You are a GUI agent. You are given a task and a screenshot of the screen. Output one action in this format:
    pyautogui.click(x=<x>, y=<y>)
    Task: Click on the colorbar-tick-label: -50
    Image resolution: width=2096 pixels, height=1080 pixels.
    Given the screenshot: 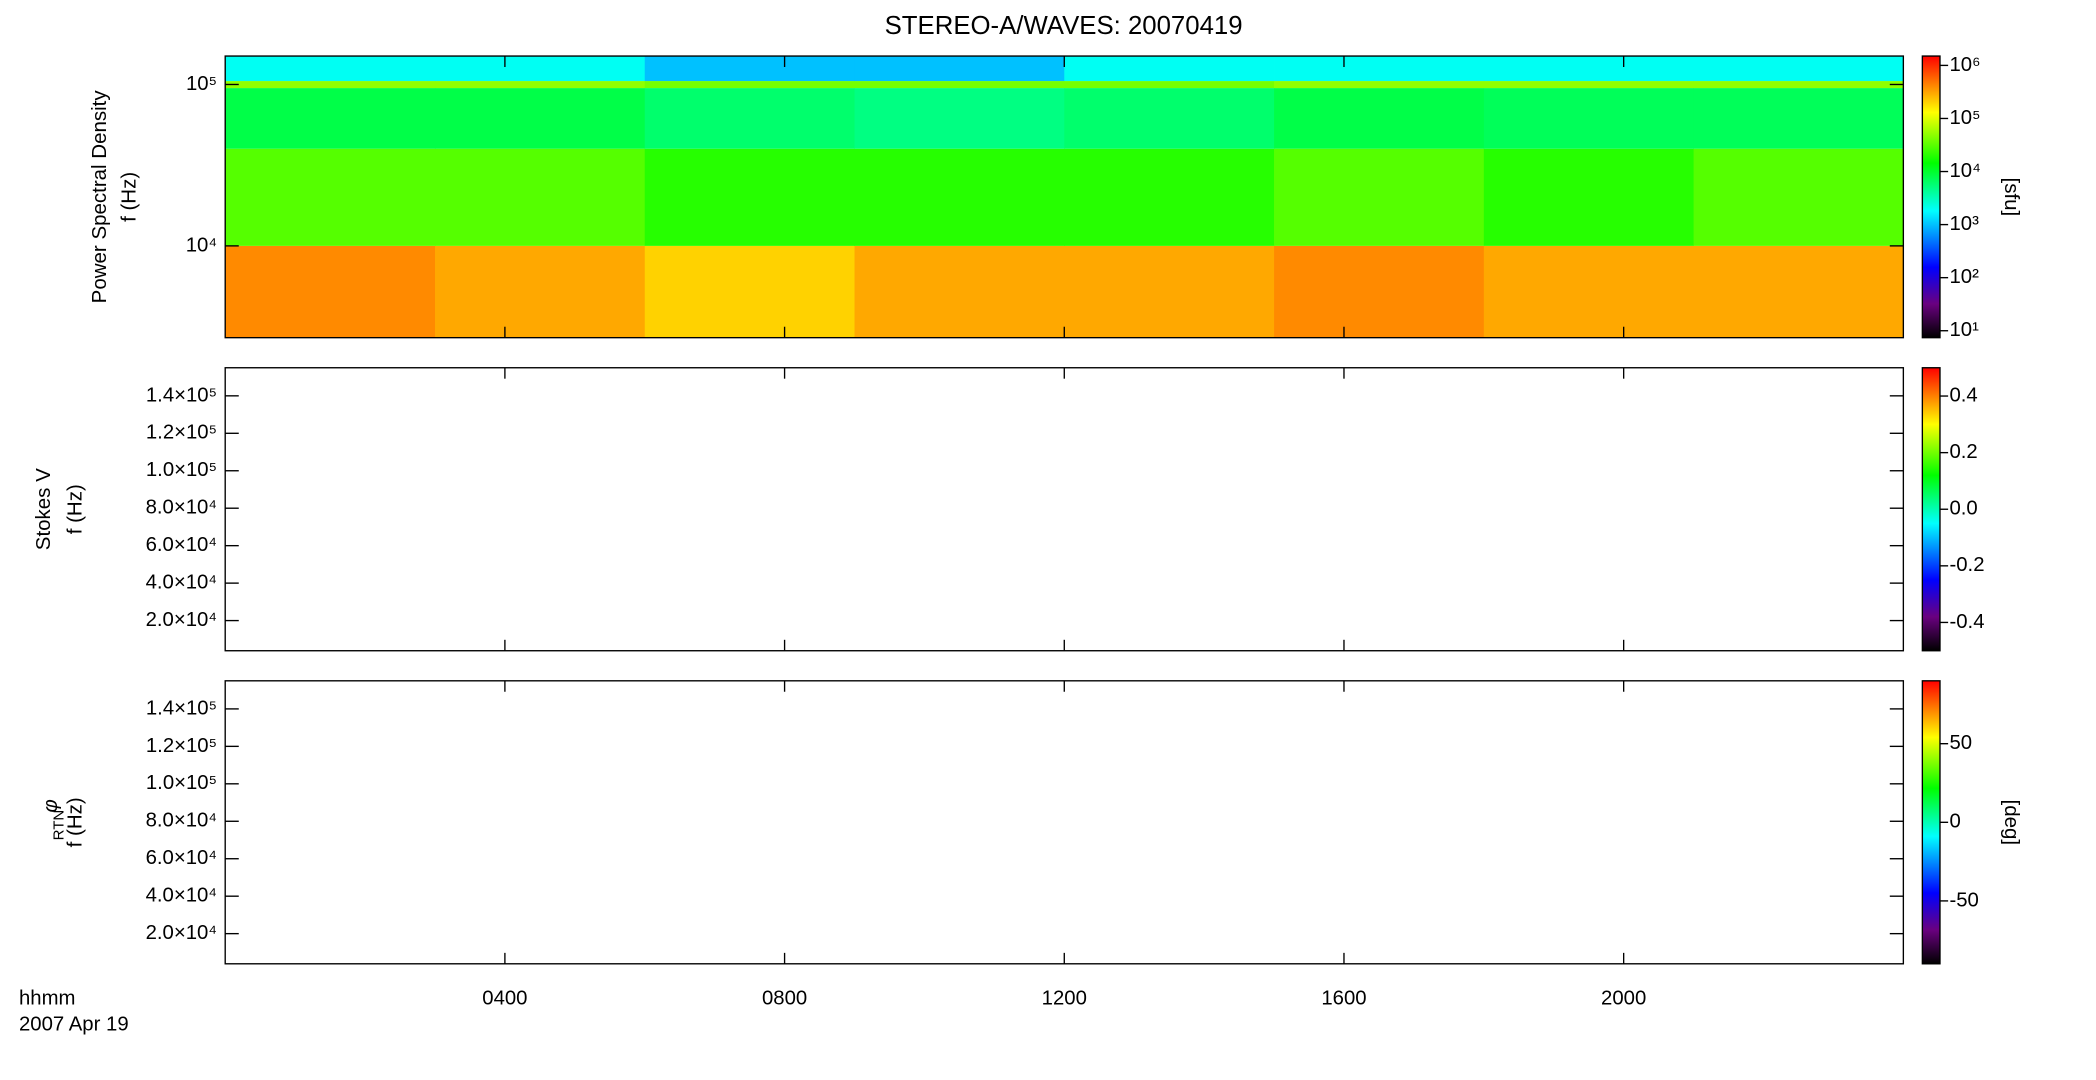 What is the action you would take?
    pyautogui.click(x=1963, y=900)
    